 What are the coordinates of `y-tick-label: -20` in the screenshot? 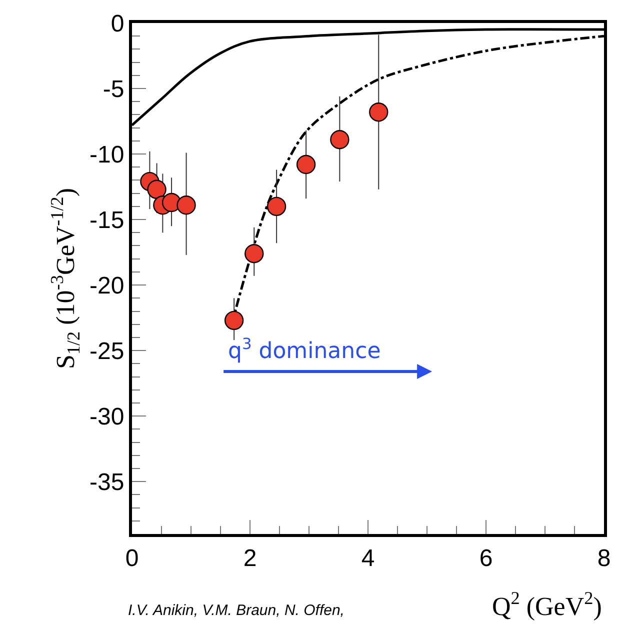 It's located at (107, 286).